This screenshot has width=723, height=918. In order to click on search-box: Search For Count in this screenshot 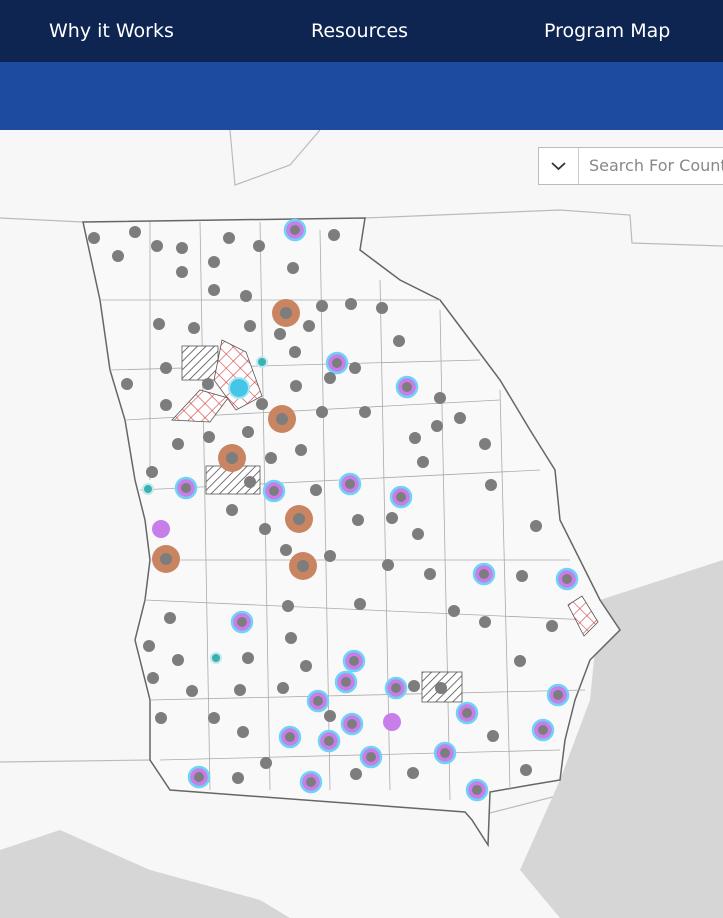, I will do `click(630, 166)`.